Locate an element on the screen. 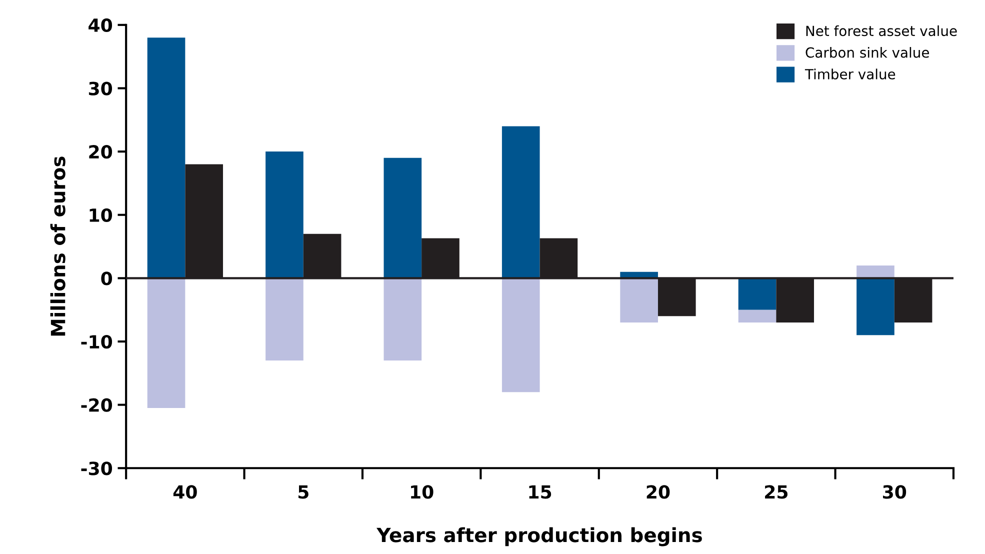  x-tick-label: 25 is located at coordinates (776, 492).